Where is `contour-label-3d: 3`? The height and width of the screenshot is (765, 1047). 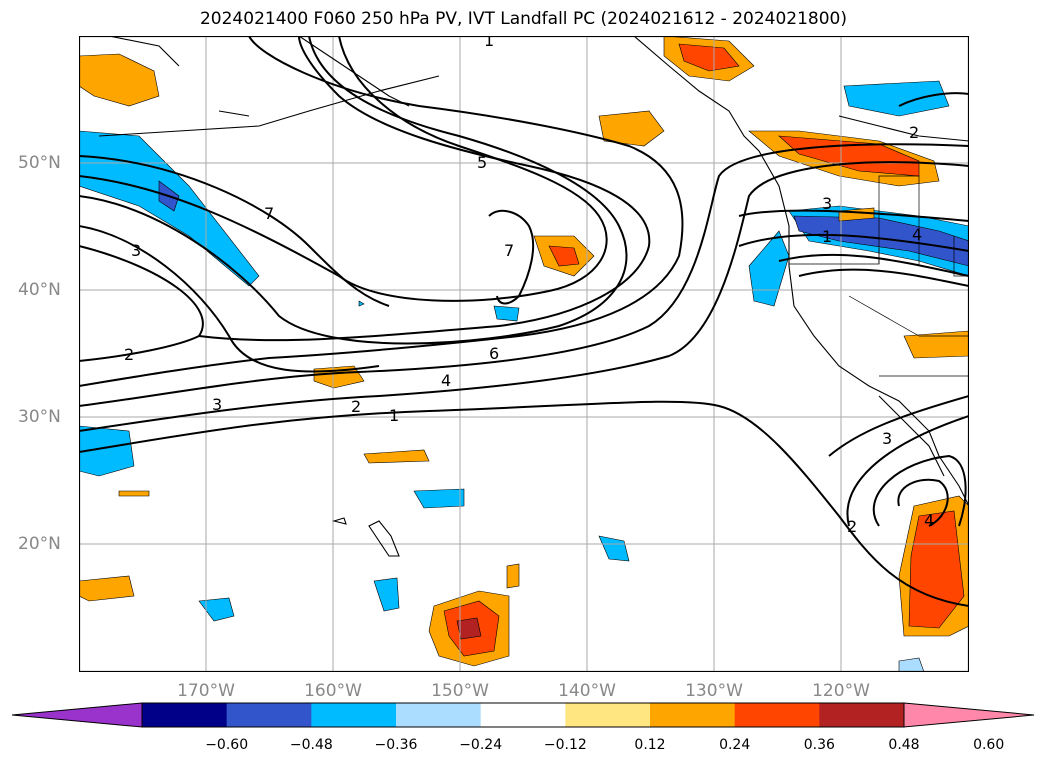
contour-label-3d: 3 is located at coordinates (887, 438).